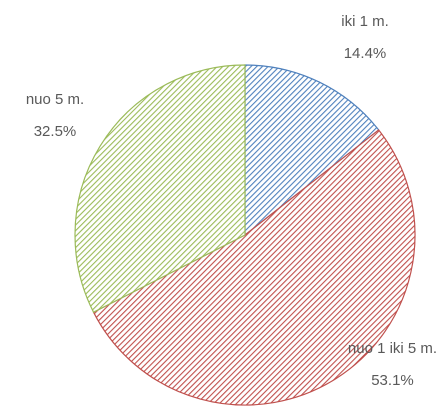  I want to click on pie-slice, so click(312, 150).